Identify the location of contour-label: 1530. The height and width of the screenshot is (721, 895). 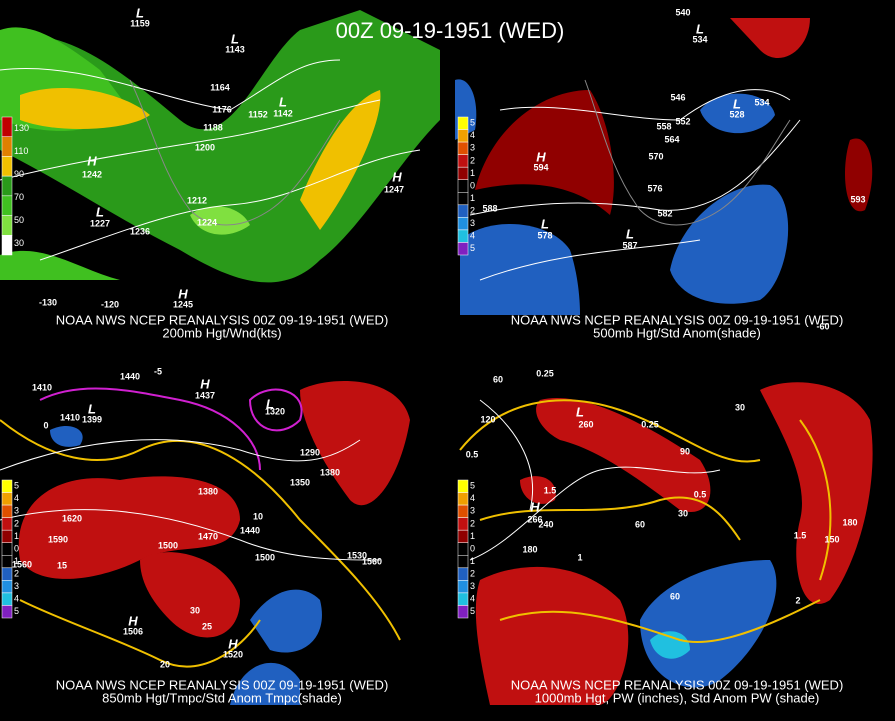
(357, 555).